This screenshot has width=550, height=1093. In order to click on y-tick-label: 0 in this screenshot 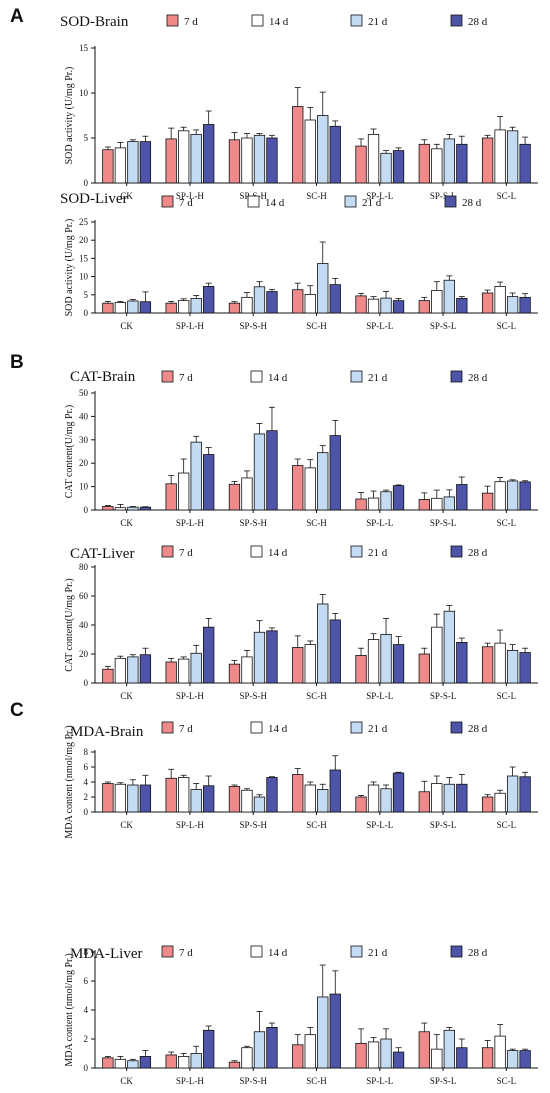, I will do `click(86, 313)`.